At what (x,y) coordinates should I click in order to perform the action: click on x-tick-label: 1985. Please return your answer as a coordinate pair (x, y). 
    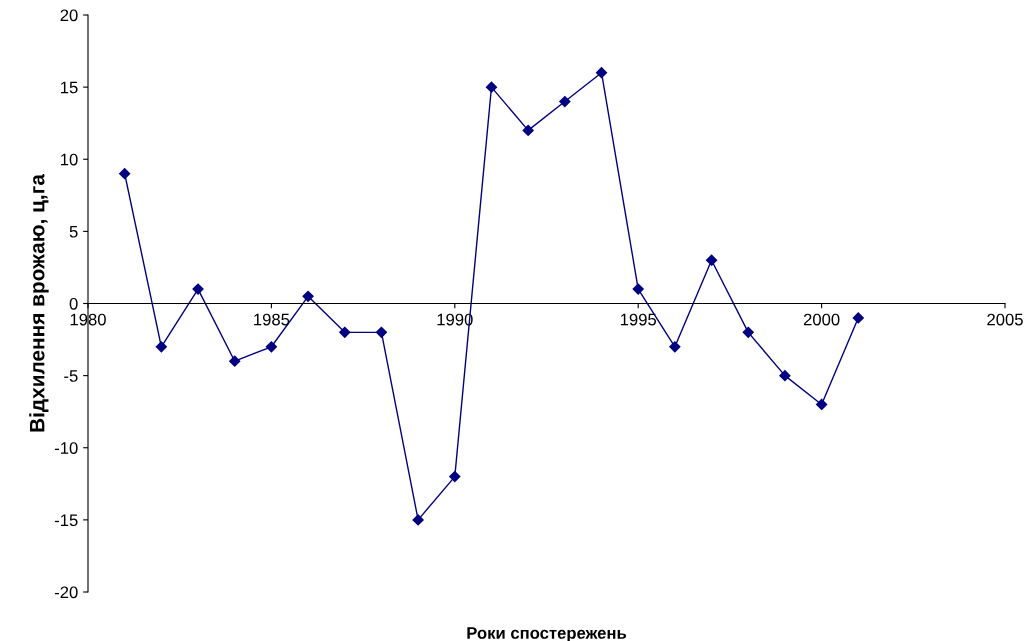
    Looking at the image, I should click on (272, 319).